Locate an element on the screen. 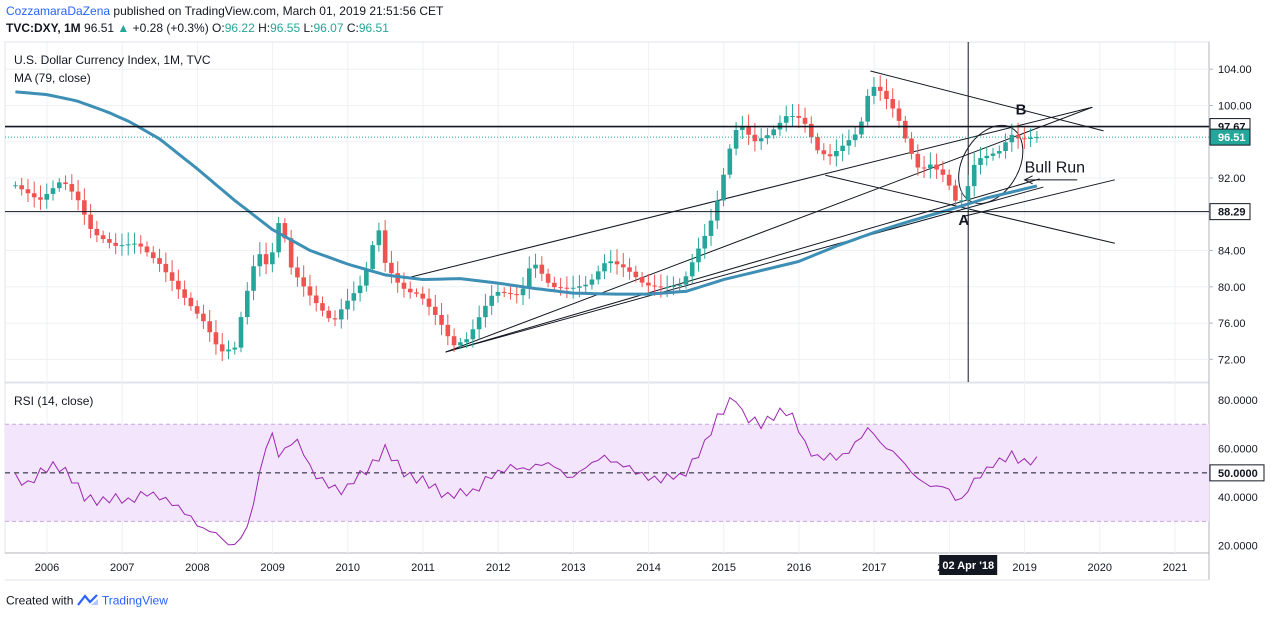  rsi-mid-label: 50.0000 is located at coordinates (1238, 474).